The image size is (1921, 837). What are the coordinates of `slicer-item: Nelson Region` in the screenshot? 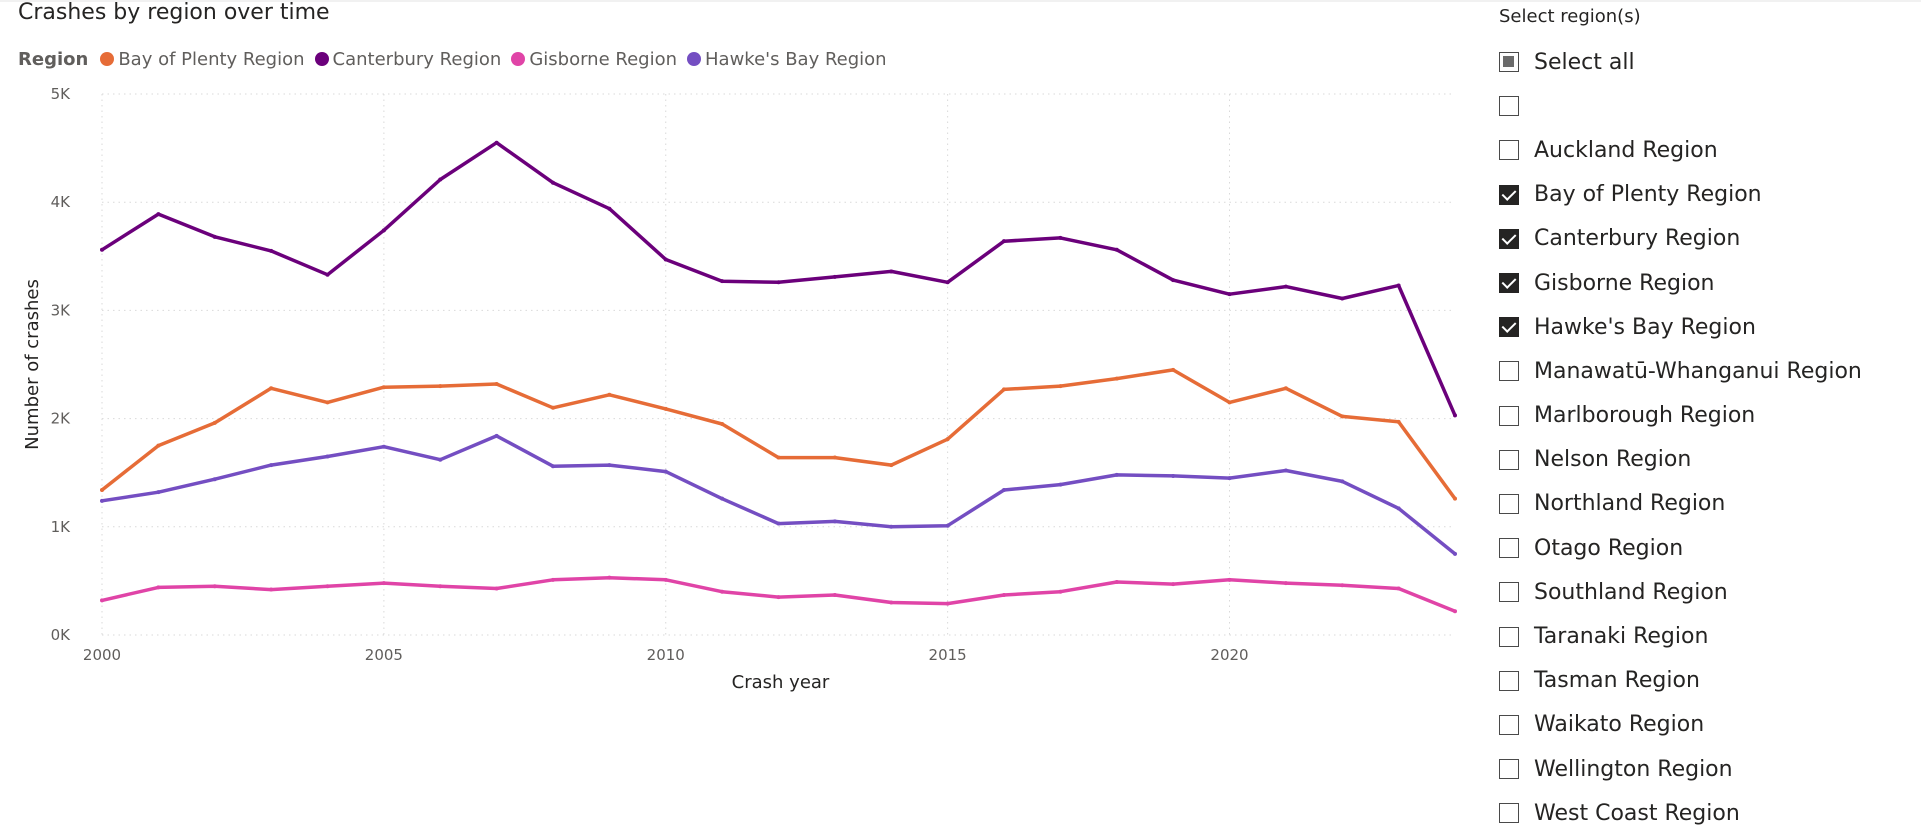 It's located at (1680, 460).